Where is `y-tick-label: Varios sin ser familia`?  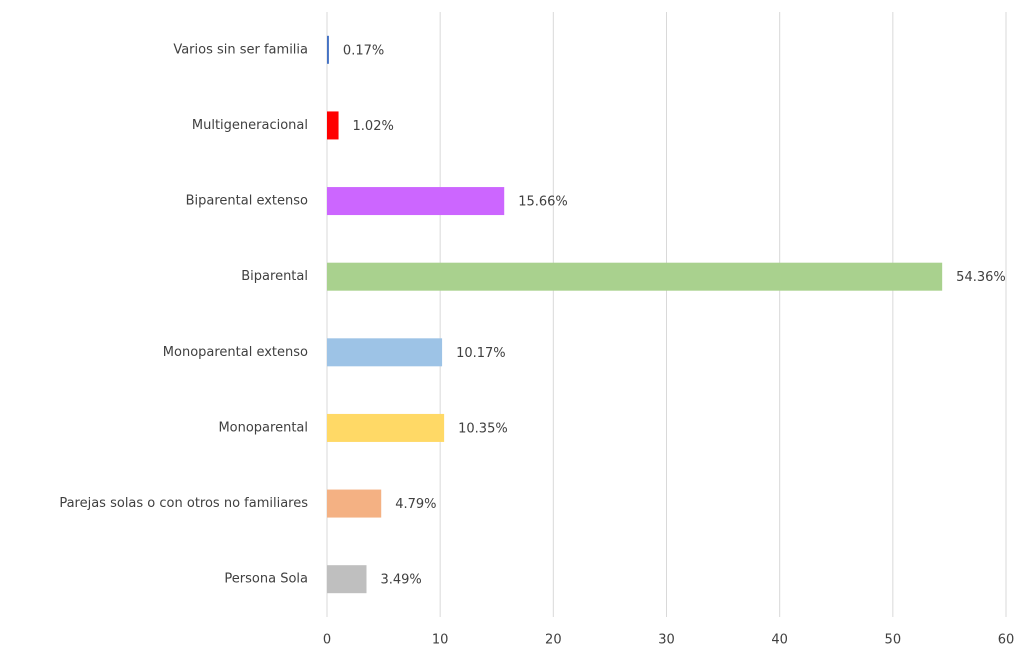 y-tick-label: Varios sin ser familia is located at coordinates (240, 49).